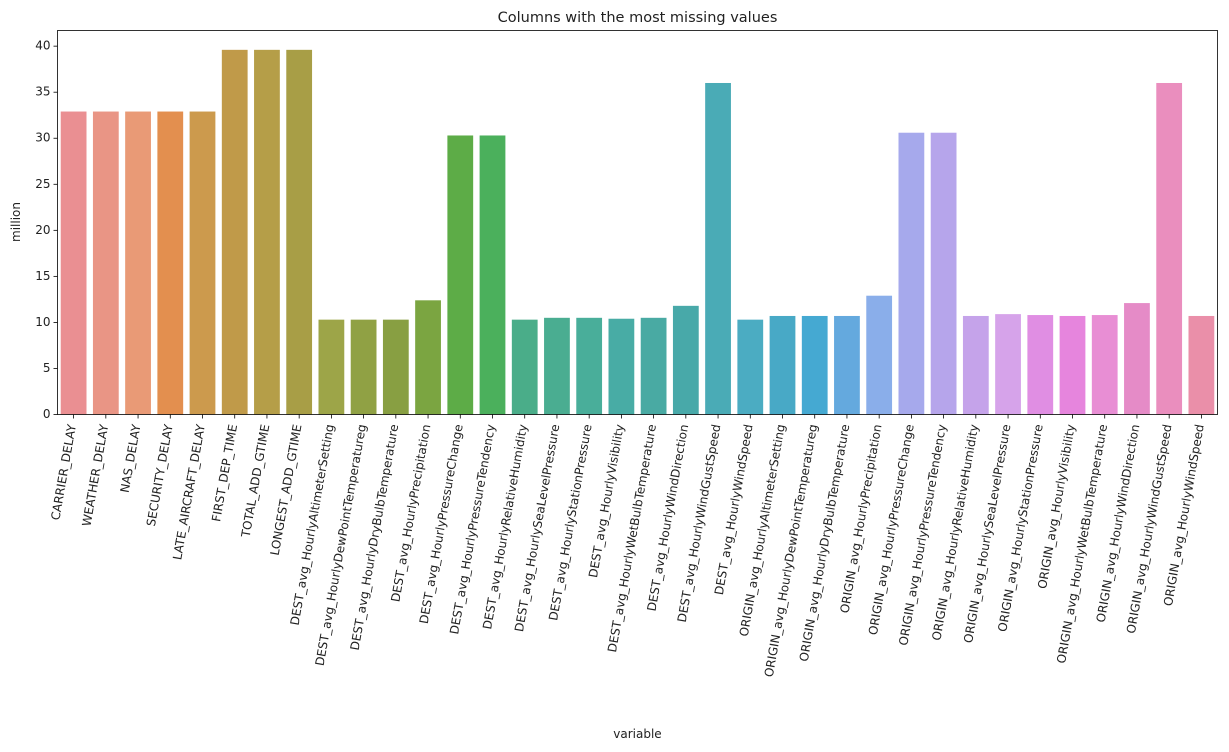  I want to click on bar-ORIGIN_avg_HourlyDryBulbTemperature, so click(847, 365).